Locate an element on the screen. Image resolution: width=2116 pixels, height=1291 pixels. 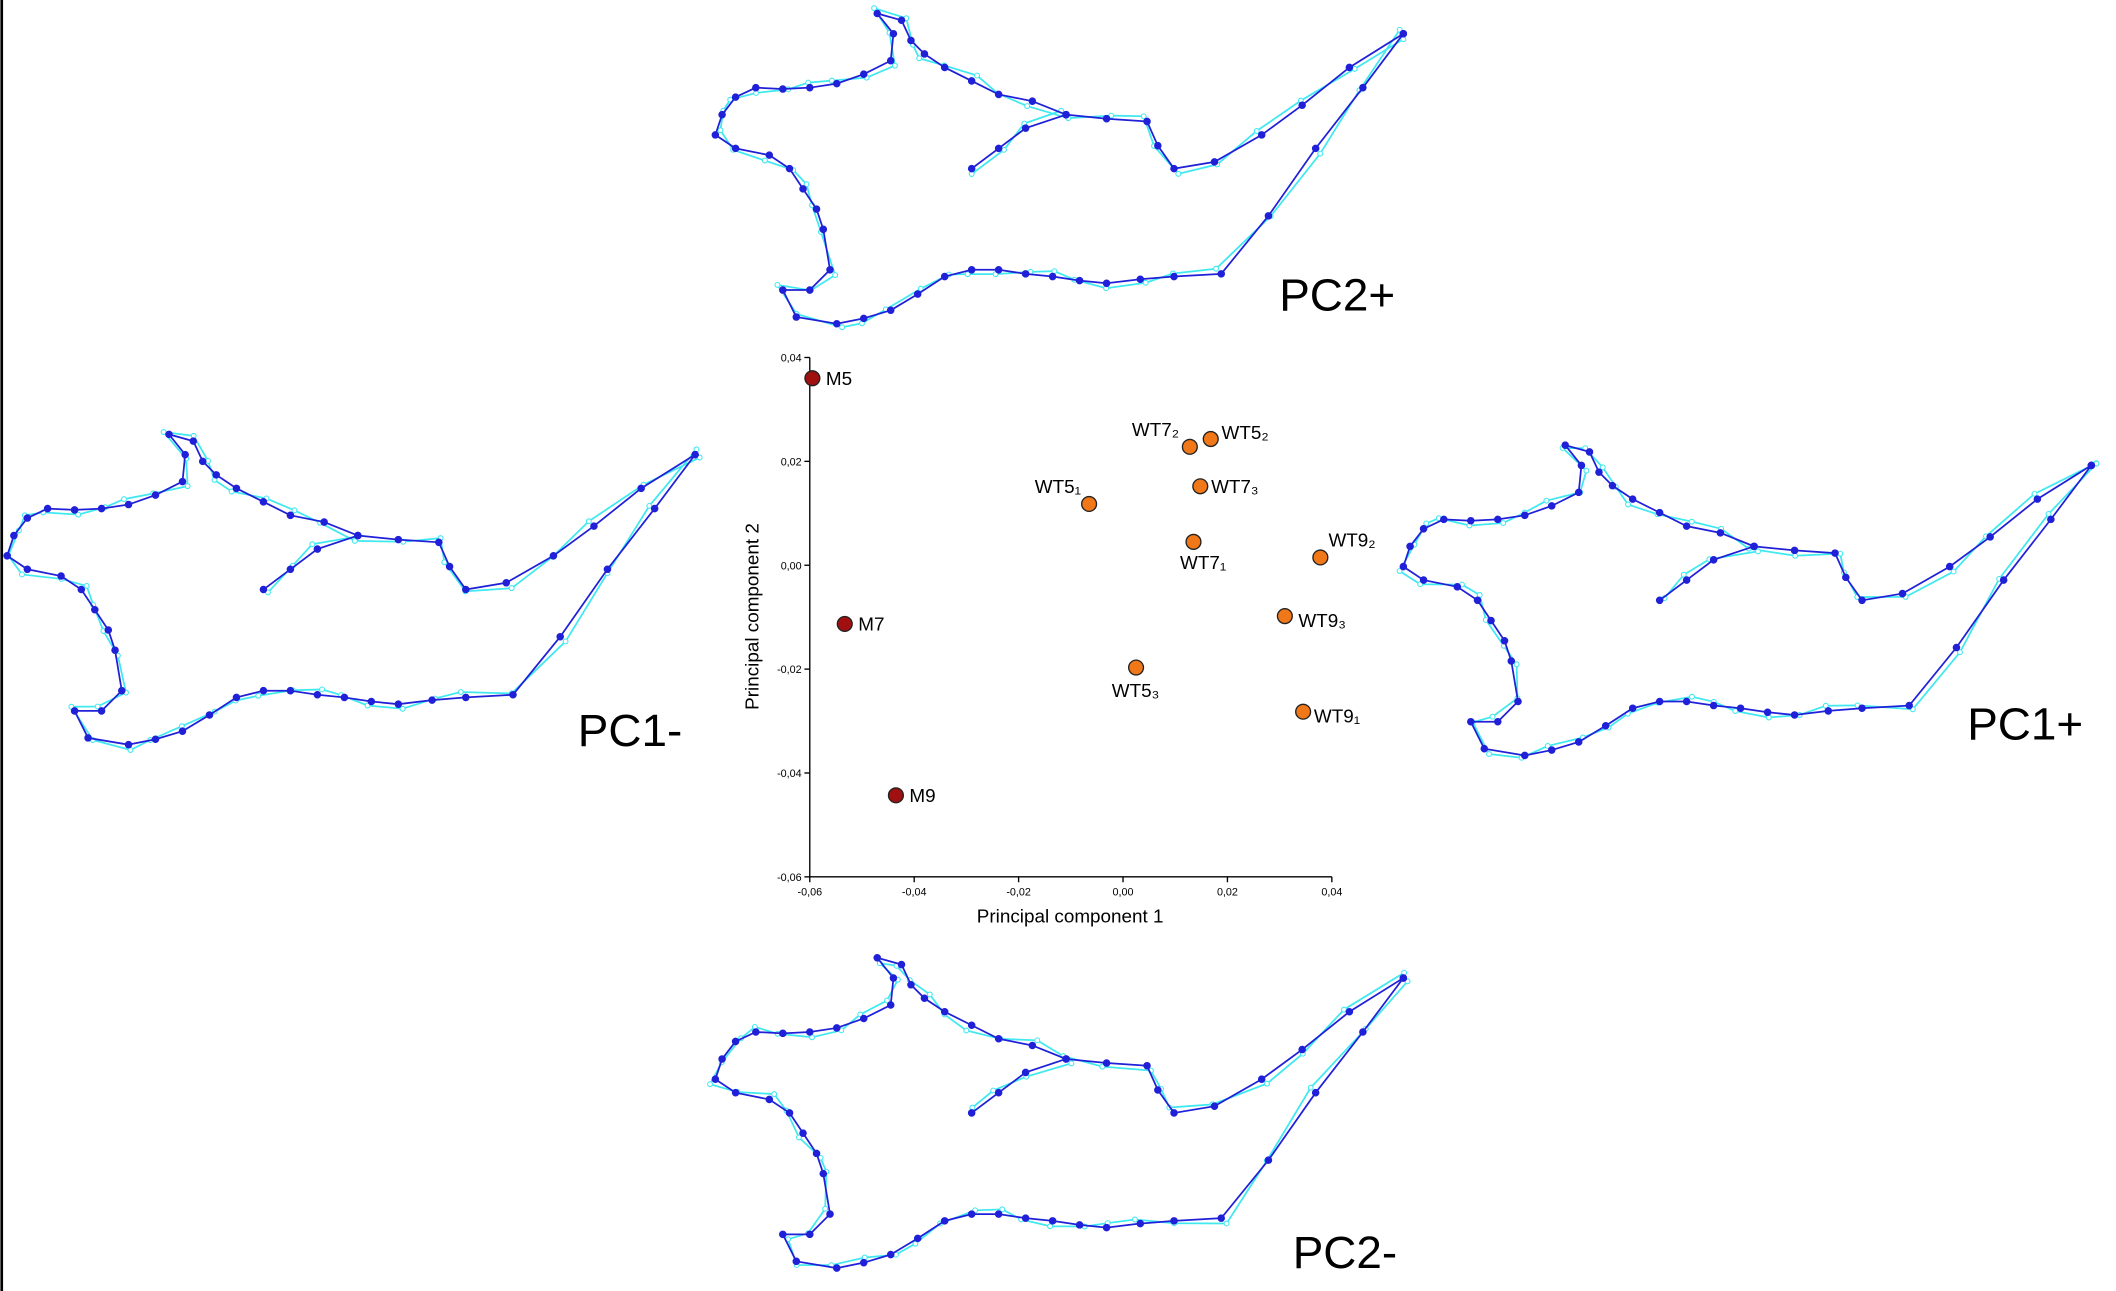
annotation: PC2- is located at coordinates (1345, 1252).